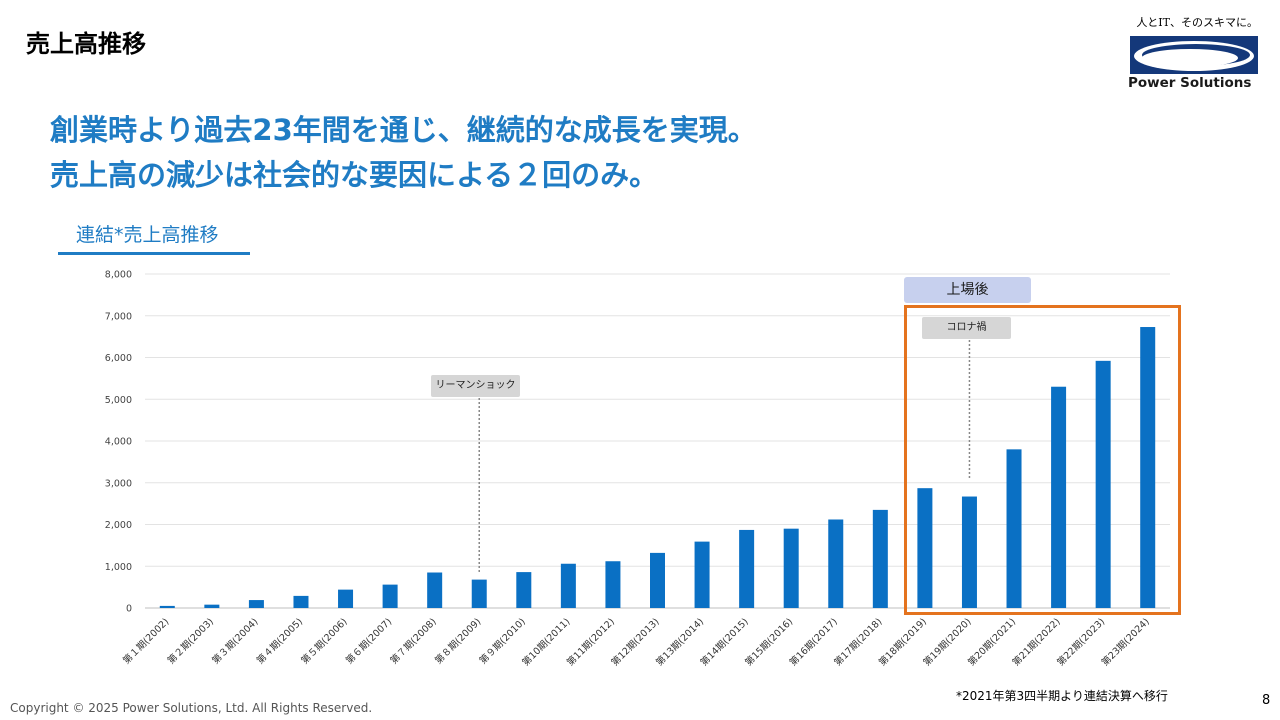  Describe the element at coordinates (279, 641) in the screenshot. I see `x-tick-label: 第４期(2005)` at that location.